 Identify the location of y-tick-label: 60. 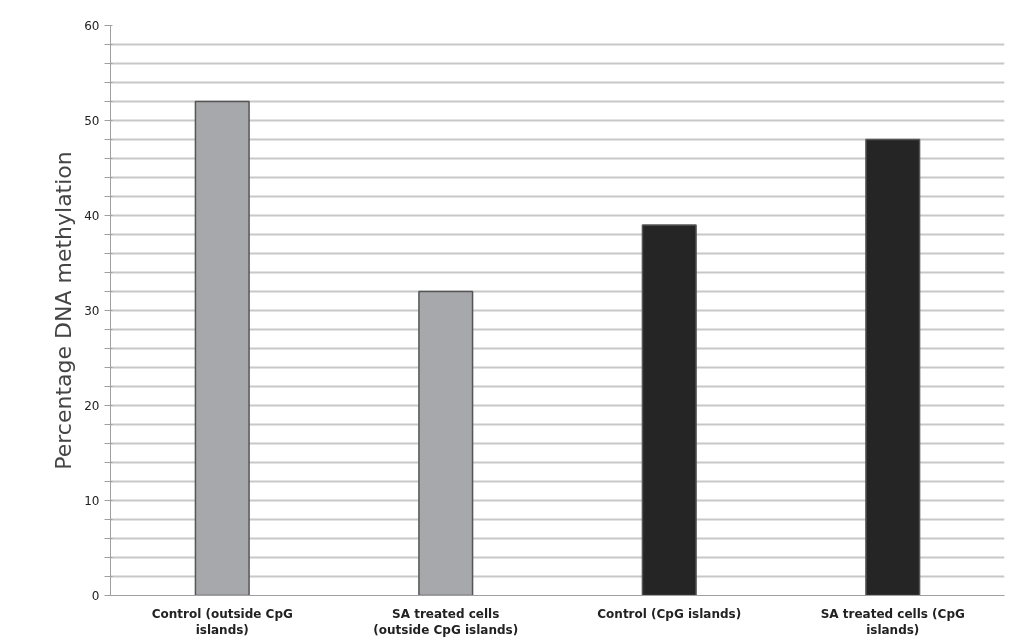
(92, 26).